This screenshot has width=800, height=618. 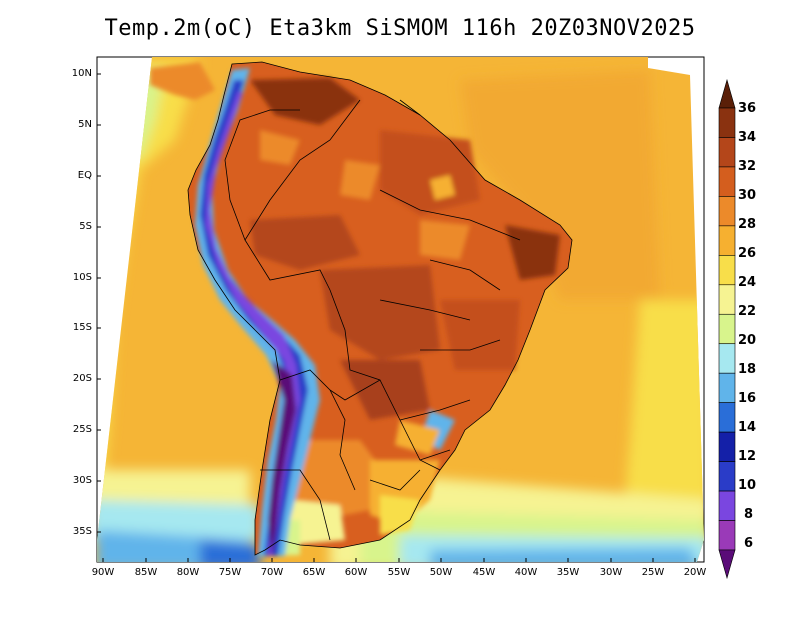 What do you see at coordinates (484, 572) in the screenshot?
I see `lon-label-45w: 45W` at bounding box center [484, 572].